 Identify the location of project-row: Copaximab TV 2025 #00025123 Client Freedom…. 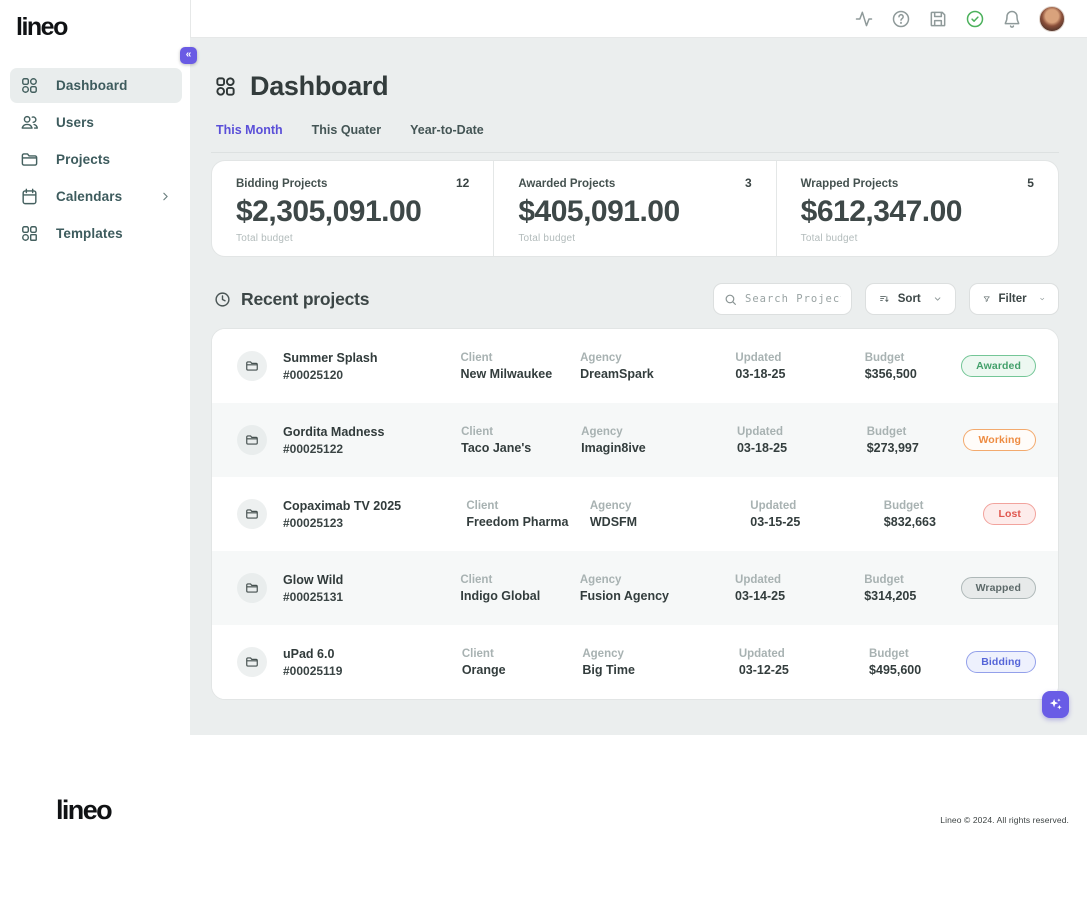
(635, 514).